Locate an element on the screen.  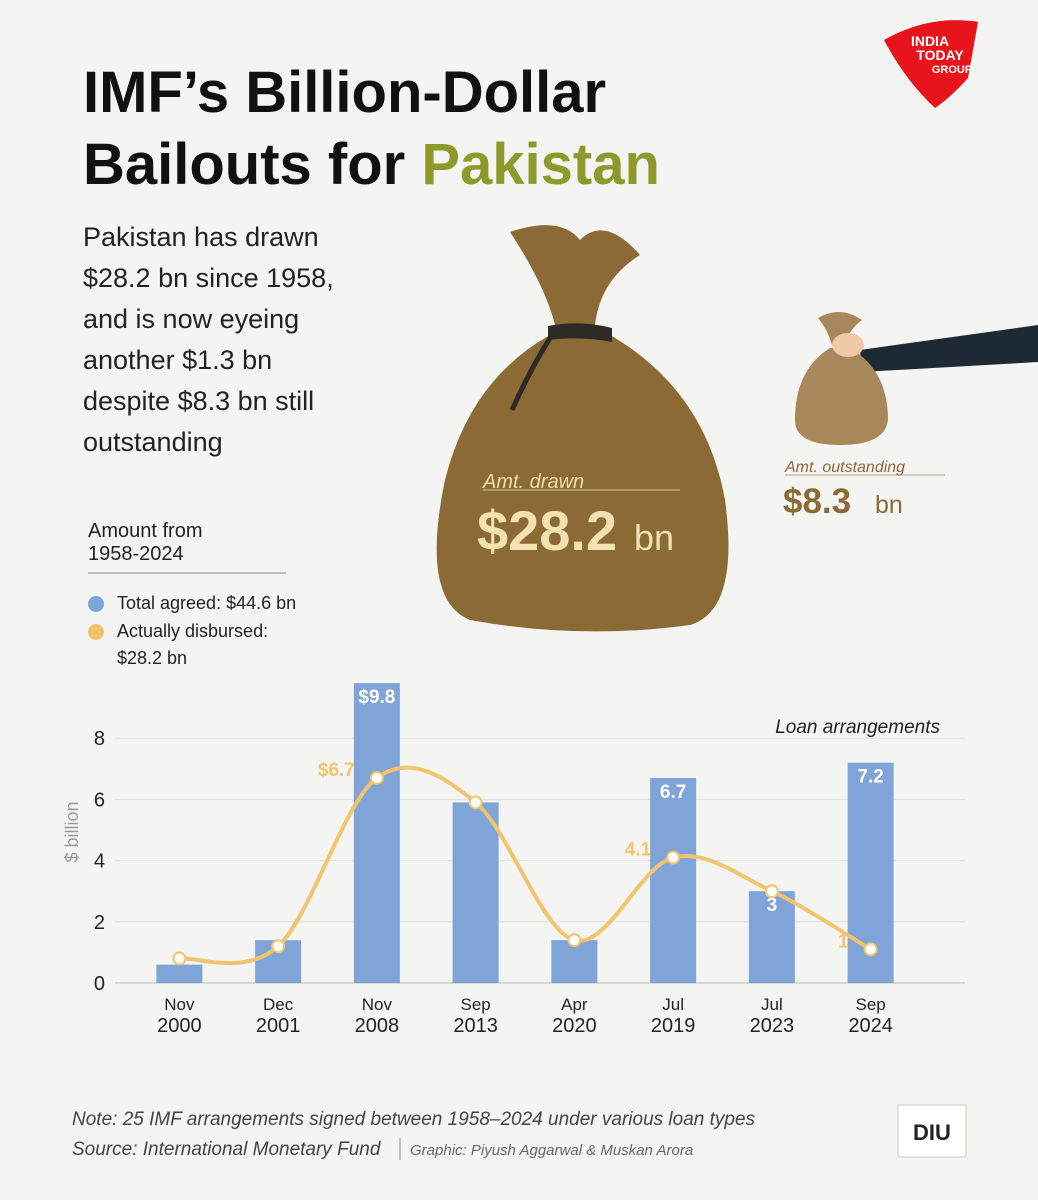
value-label: 3 is located at coordinates (772, 905).